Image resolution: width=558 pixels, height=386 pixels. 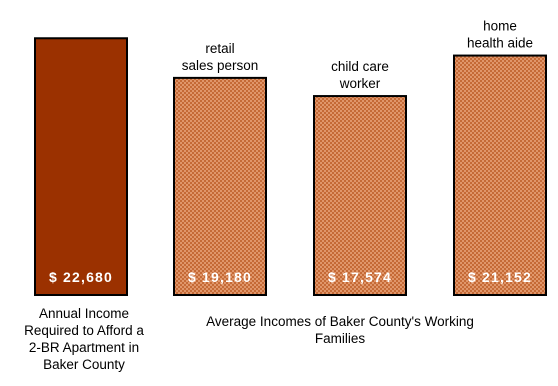 What do you see at coordinates (81, 277) in the screenshot?
I see `bar-value-label-1: $ 22,680` at bounding box center [81, 277].